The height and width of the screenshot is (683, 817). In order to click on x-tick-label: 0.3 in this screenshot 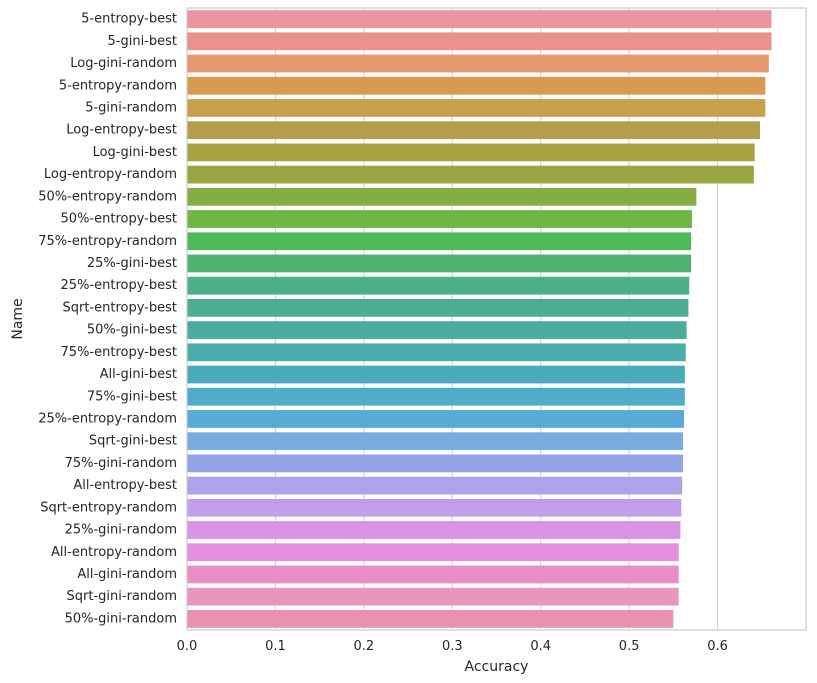, I will do `click(452, 646)`.